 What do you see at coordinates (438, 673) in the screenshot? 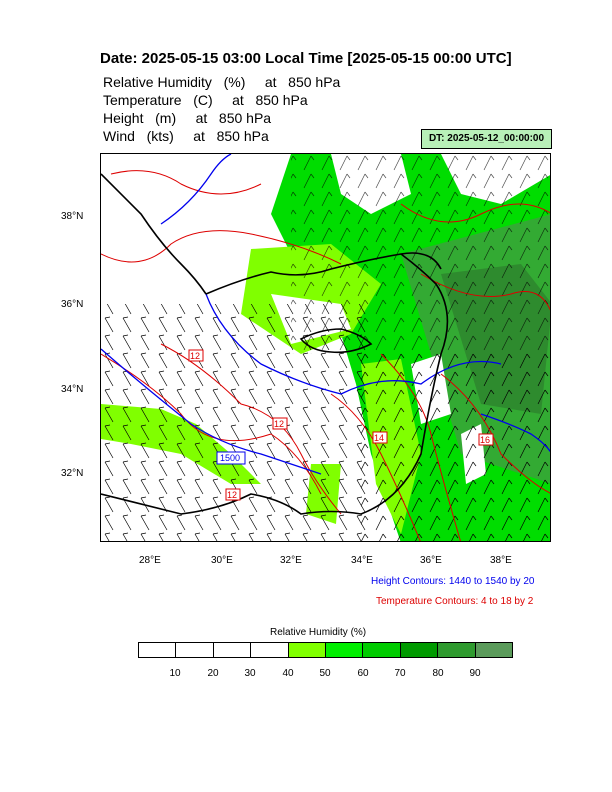
I see `colorbar-label-80: 80` at bounding box center [438, 673].